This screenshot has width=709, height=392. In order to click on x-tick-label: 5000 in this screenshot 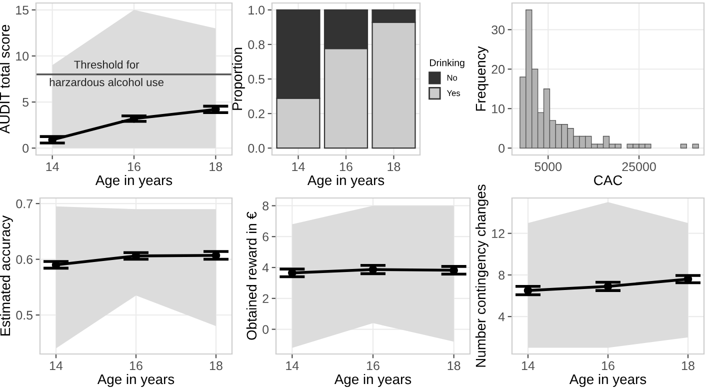, I will do `click(548, 167)`.